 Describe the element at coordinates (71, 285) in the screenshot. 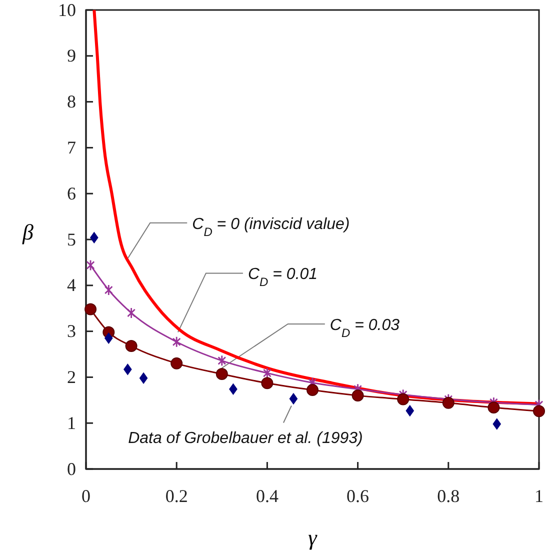

I see `y-tick-label: 4` at that location.